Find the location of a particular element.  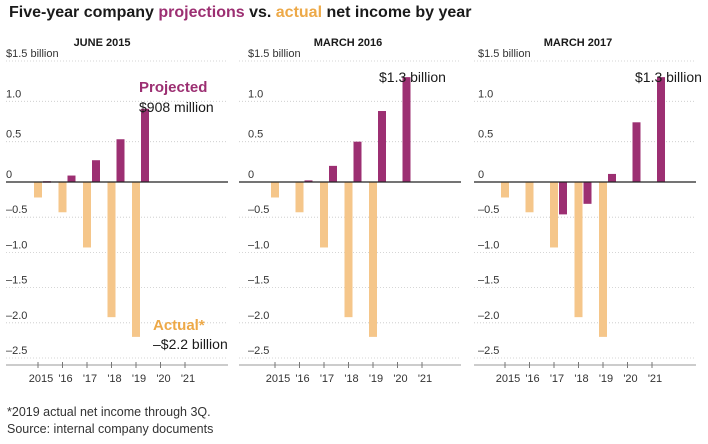

panel-title: MARCH 2017 is located at coordinates (578, 43).